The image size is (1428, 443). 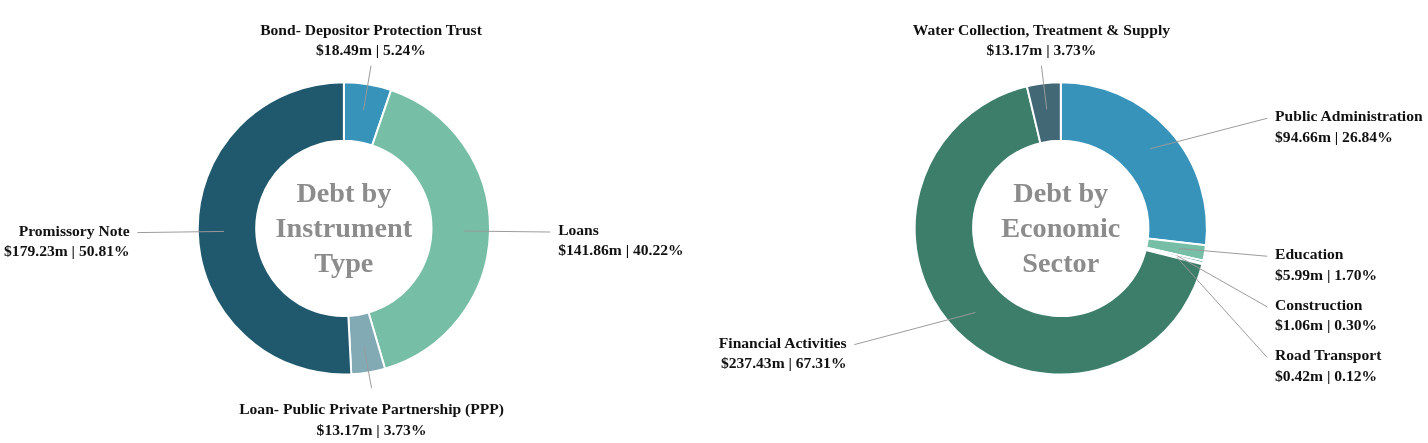 I want to click on data-label: $94.66m | 26.84%, so click(x=1334, y=136).